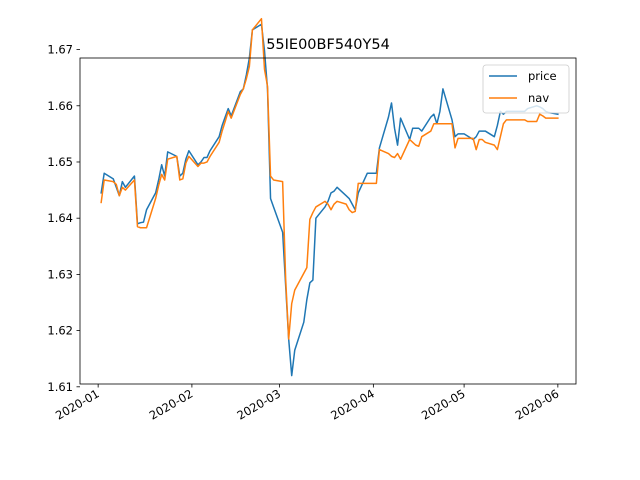  I want to click on x-tick-label: 2020-03, so click(258, 404).